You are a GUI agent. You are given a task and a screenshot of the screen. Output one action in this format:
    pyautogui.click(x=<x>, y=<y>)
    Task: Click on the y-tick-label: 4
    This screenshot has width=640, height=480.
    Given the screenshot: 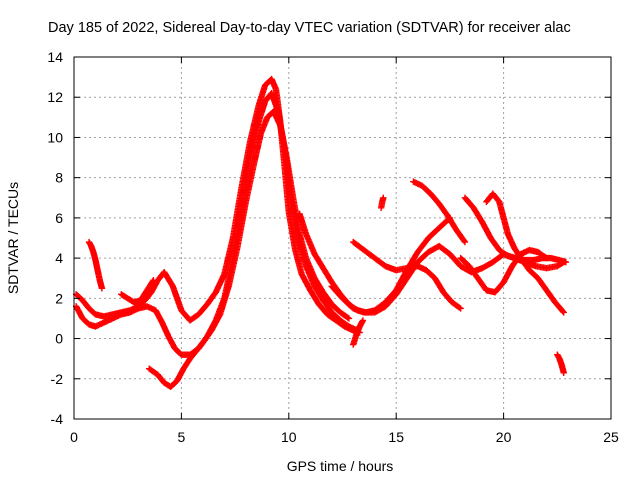 What is the action you would take?
    pyautogui.click(x=59, y=258)
    